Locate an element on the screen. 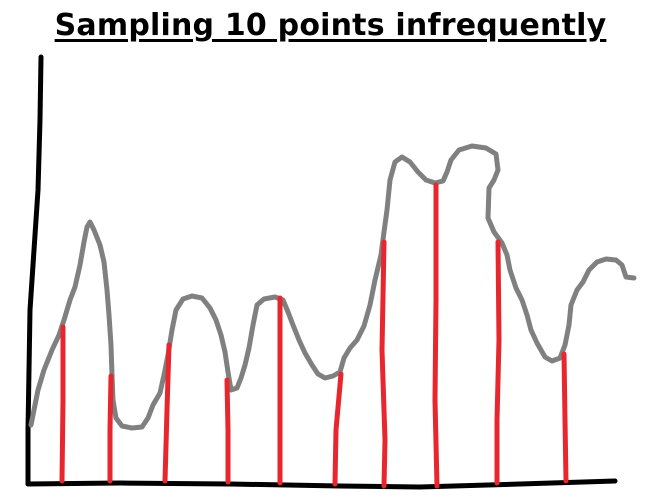  diagram-title: Sampling 10 points infrequently is located at coordinates (330, 25).